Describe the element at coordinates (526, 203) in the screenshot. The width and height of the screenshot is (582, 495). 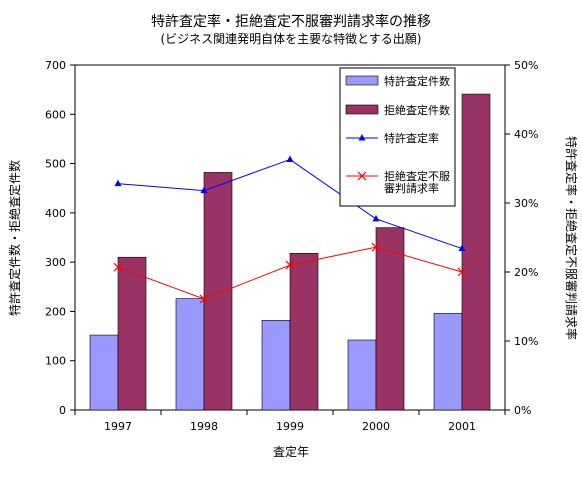
I see `y-right-tick-label: 30%` at that location.